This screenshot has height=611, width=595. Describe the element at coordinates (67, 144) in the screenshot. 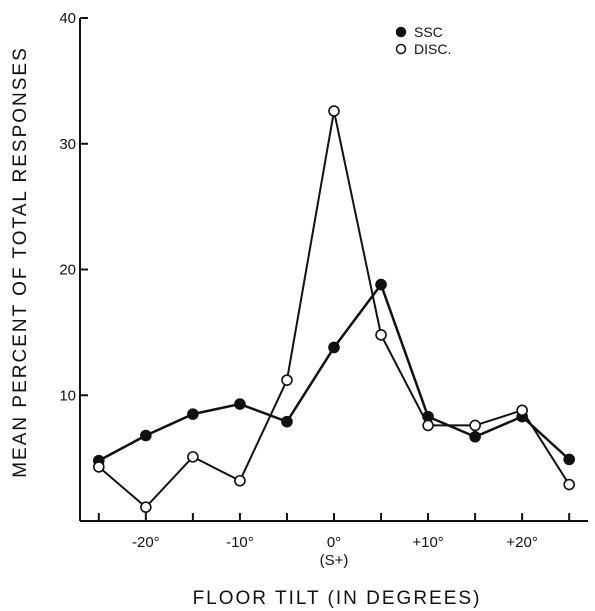

I see `y-tick-label: 30` at that location.